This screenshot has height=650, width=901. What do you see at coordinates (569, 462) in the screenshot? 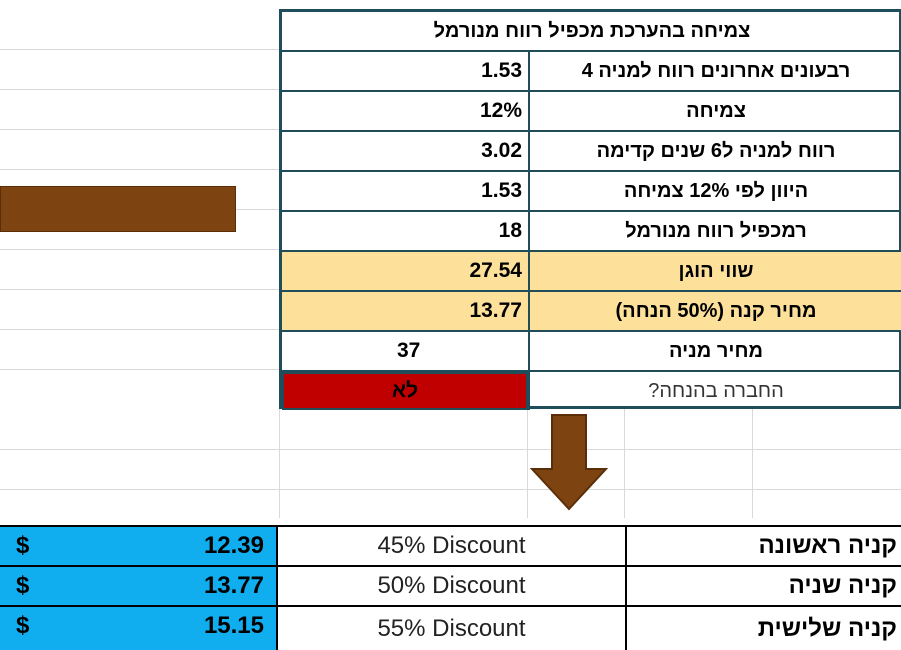
I see `down-arrow-icon` at bounding box center [569, 462].